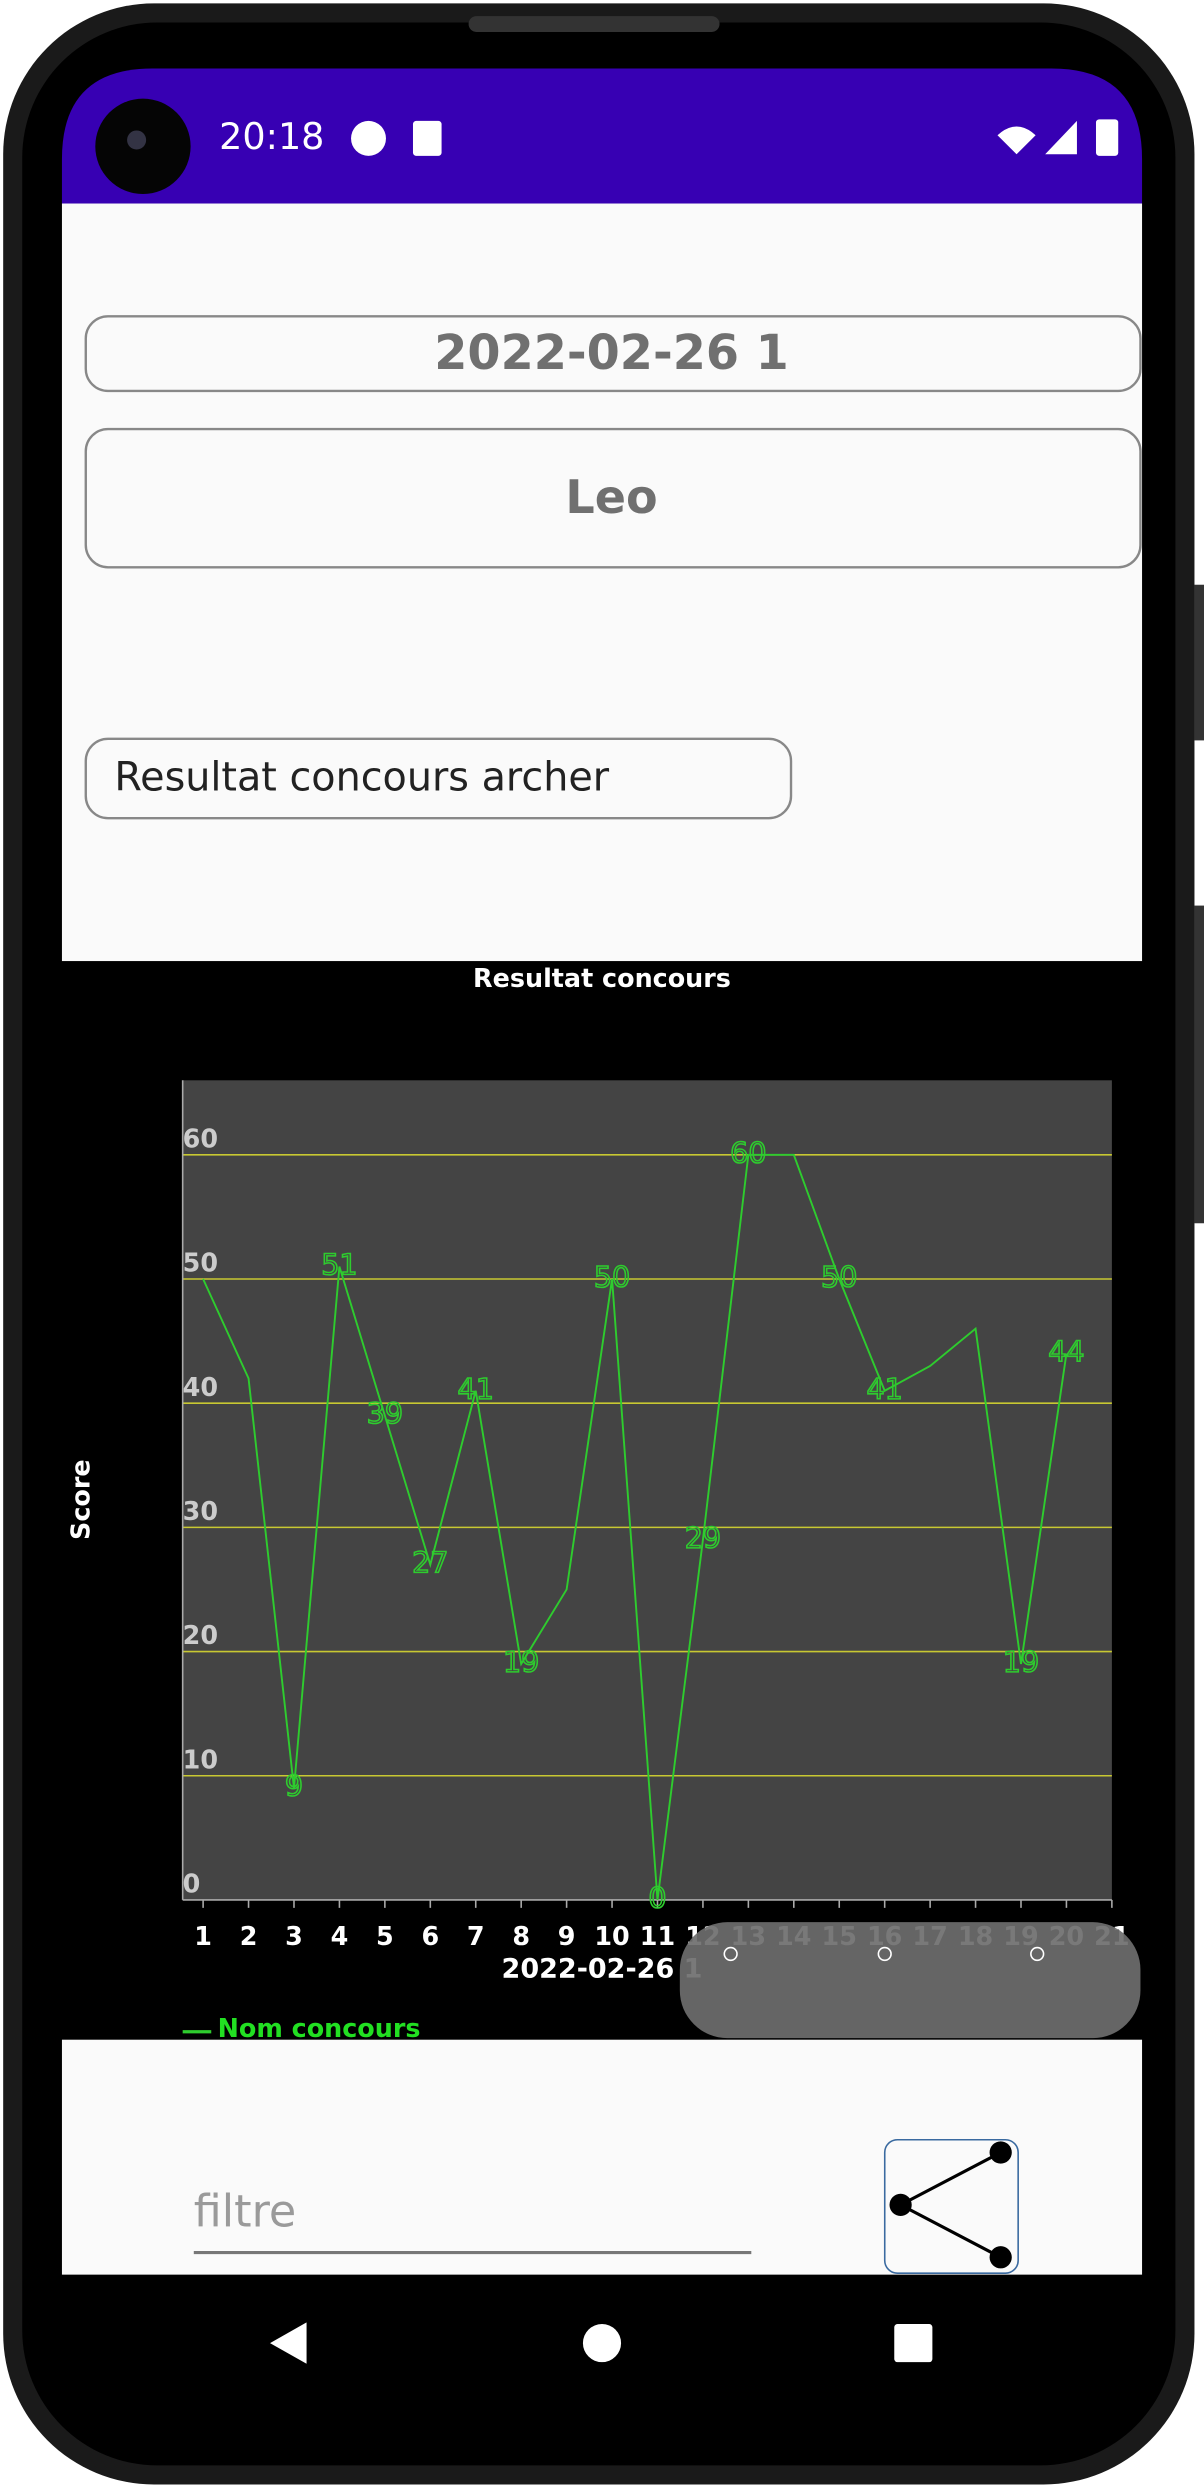 Image resolution: width=1204 pixels, height=2491 pixels. What do you see at coordinates (602, 2343) in the screenshot?
I see `nav-home` at bounding box center [602, 2343].